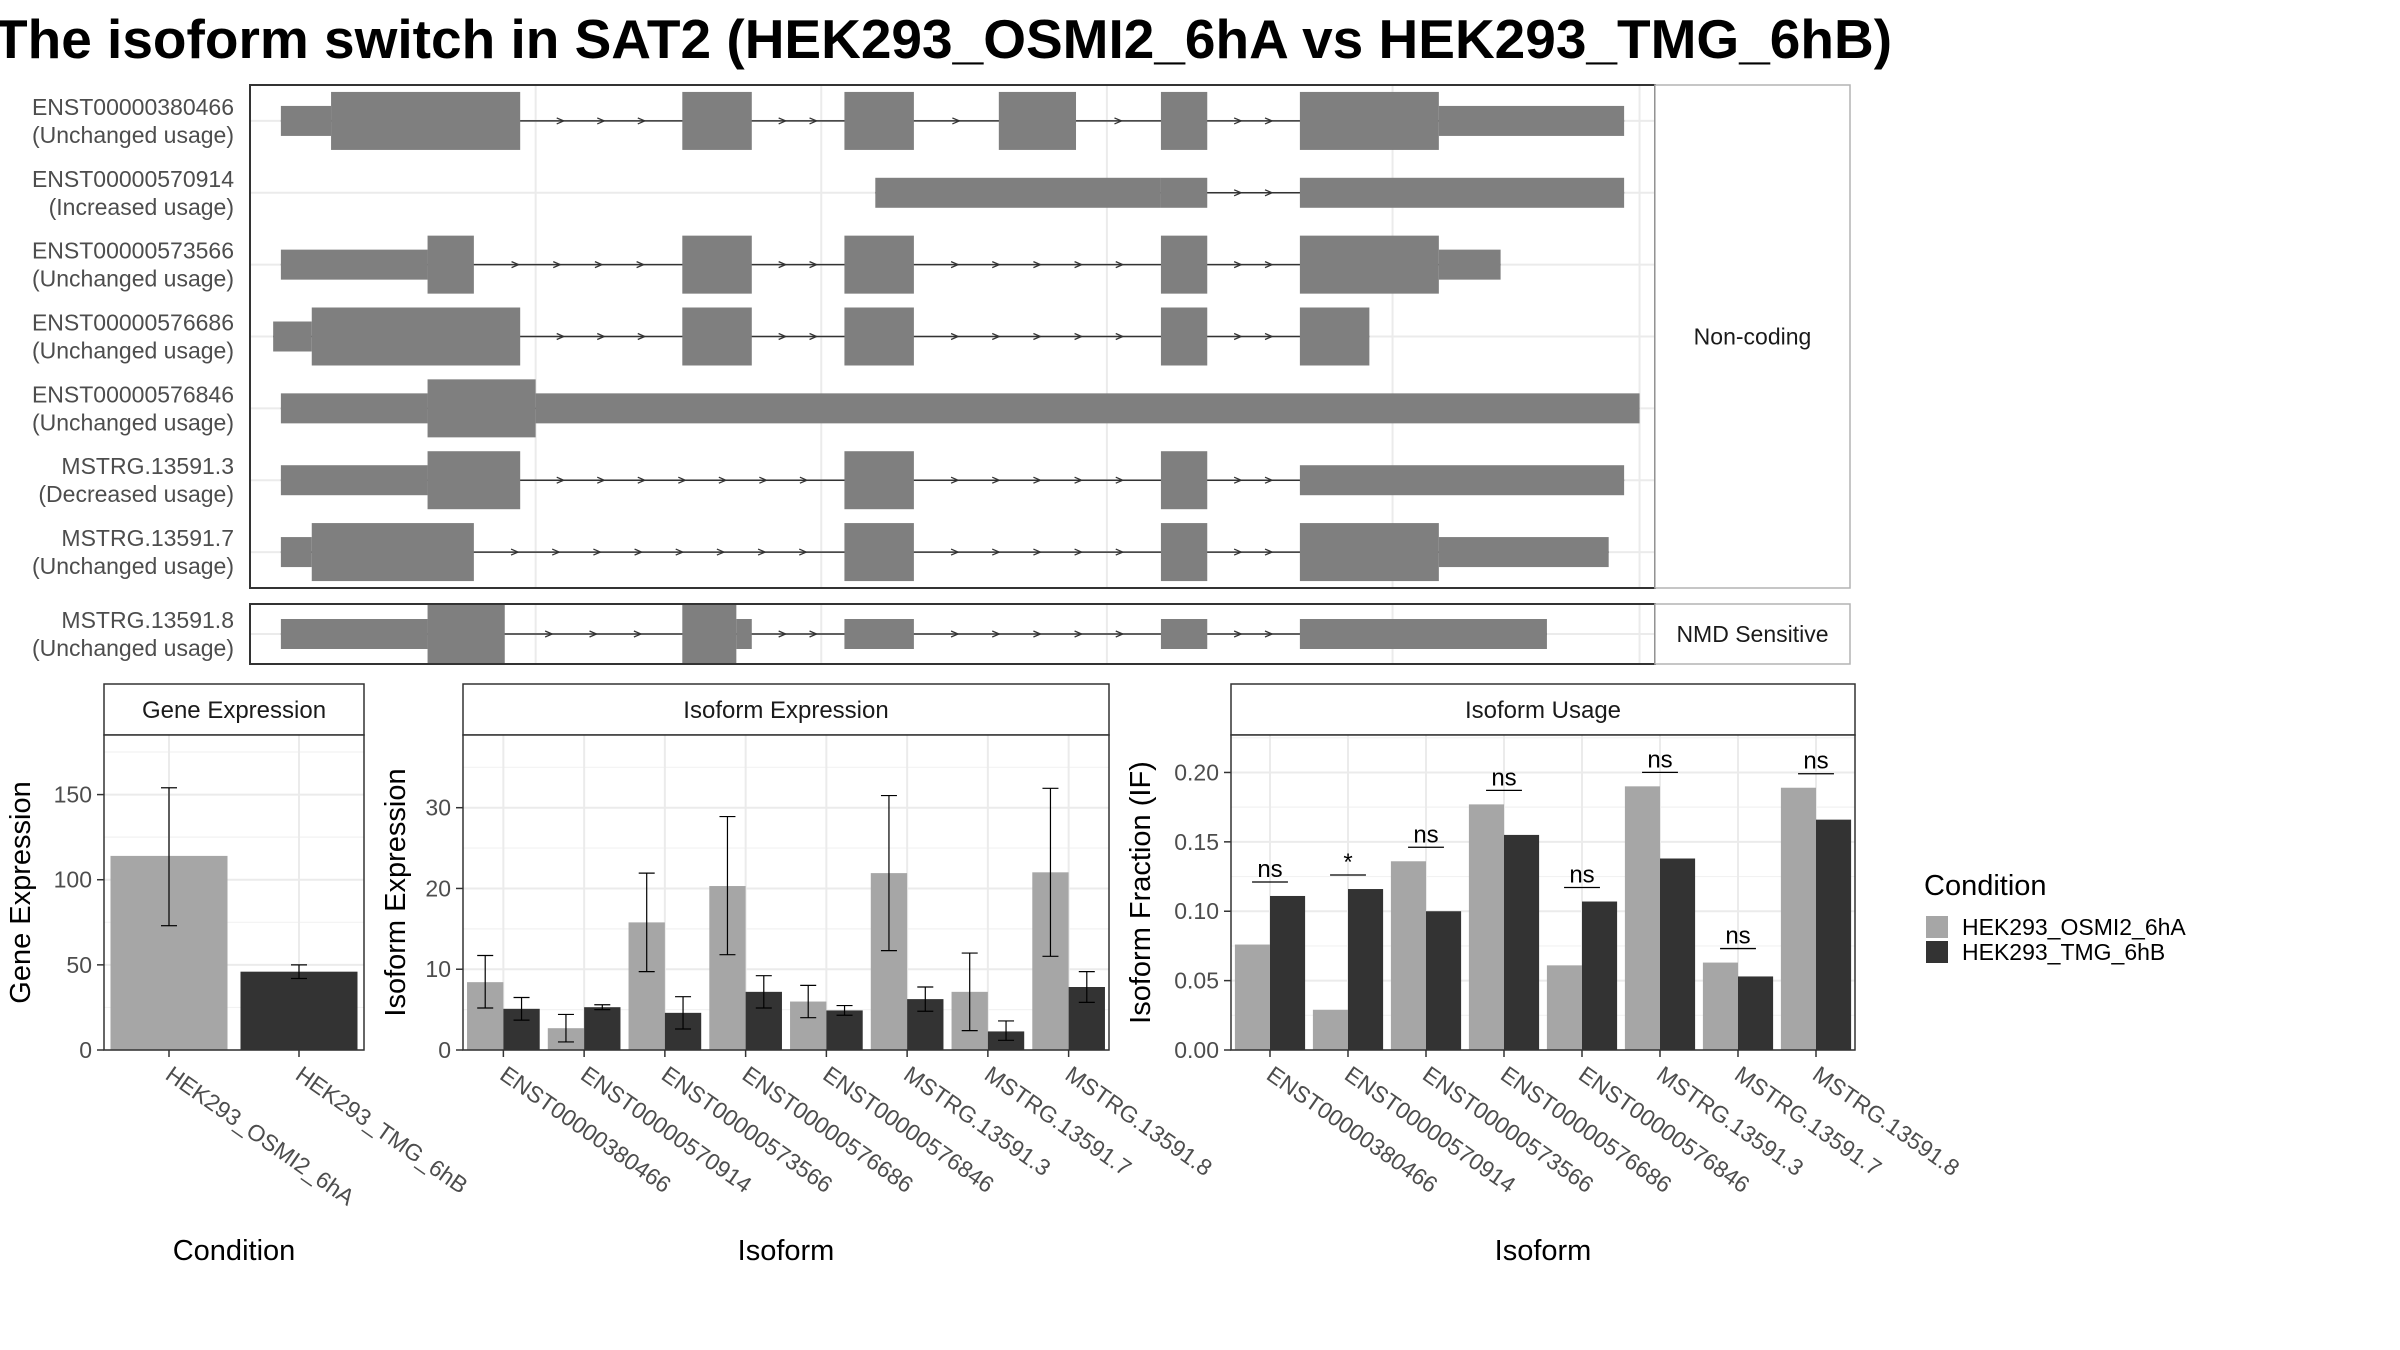  Describe the element at coordinates (820, 552) in the screenshot. I see `transcript-mstrg-13591-7: MSTRG.13591.7(Unchanged usage)` at that location.